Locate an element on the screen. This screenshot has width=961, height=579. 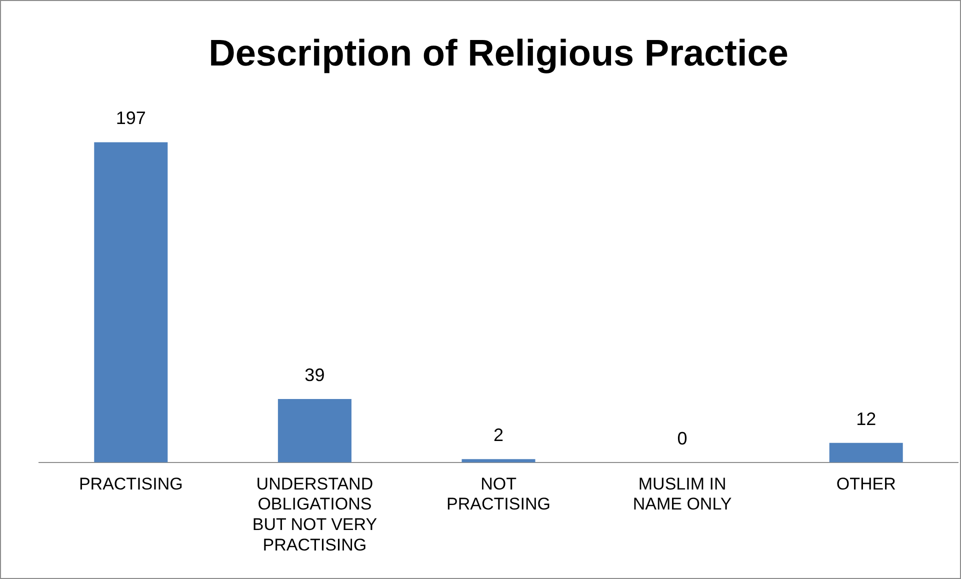
x-tick-label: NOT PRACTISING is located at coordinates (498, 494).